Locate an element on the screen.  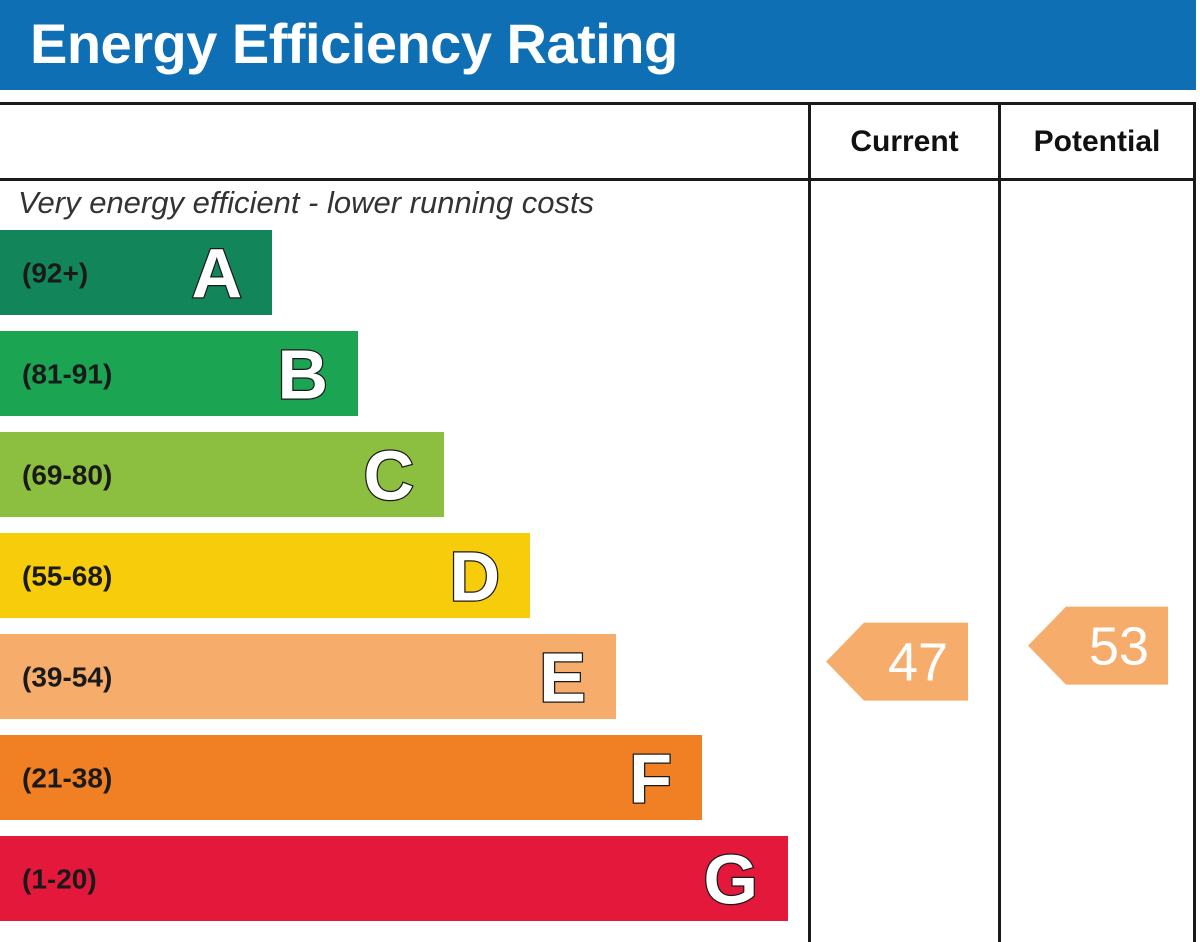
title-banner: Energy Efficiency Rating is located at coordinates (598, 45).